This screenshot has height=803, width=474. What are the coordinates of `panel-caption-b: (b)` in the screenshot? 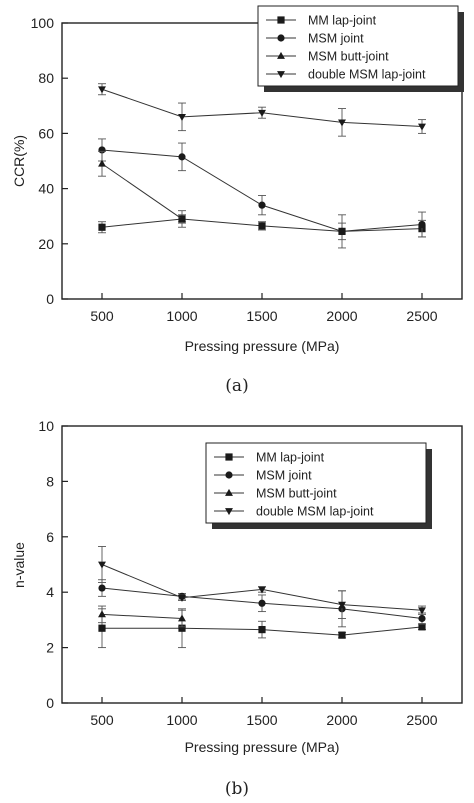 It's located at (237, 789).